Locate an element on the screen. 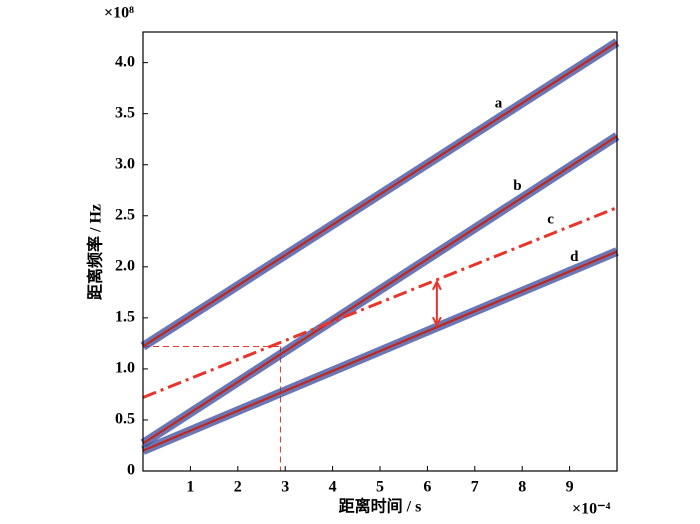  y-tick-label: 1.0 is located at coordinates (125, 368).